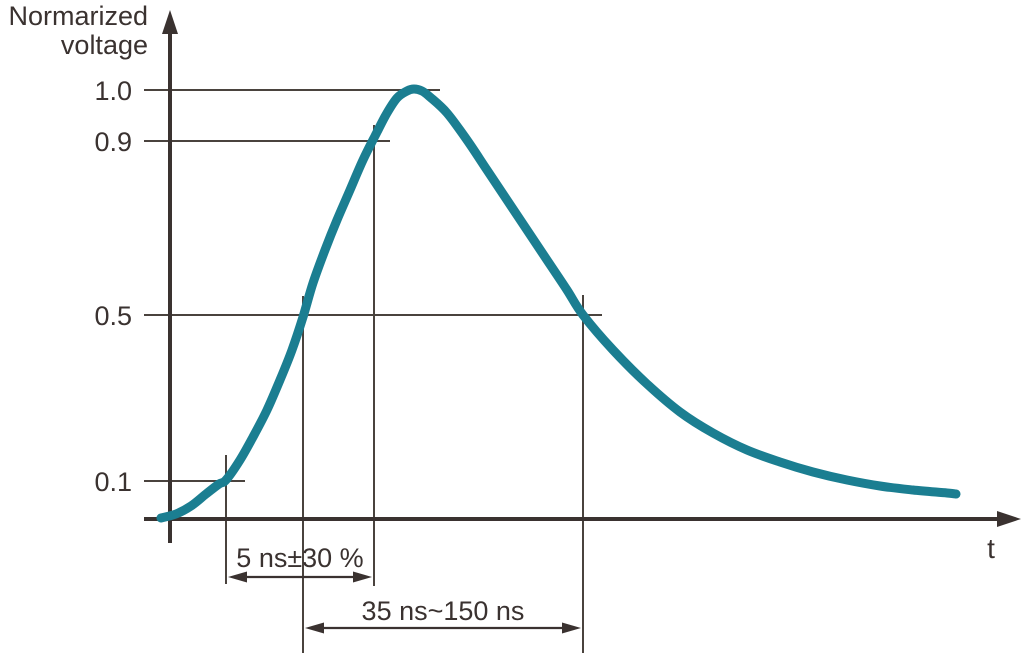  I want to click on y-axis-arrowhead, so click(170, 22).